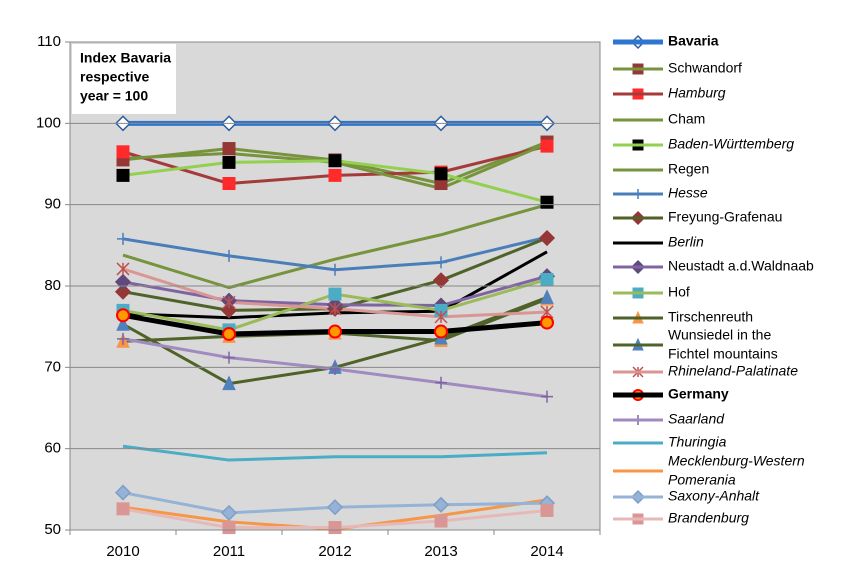  What do you see at coordinates (696, 419) in the screenshot?
I see `legend-label: Saarland` at bounding box center [696, 419].